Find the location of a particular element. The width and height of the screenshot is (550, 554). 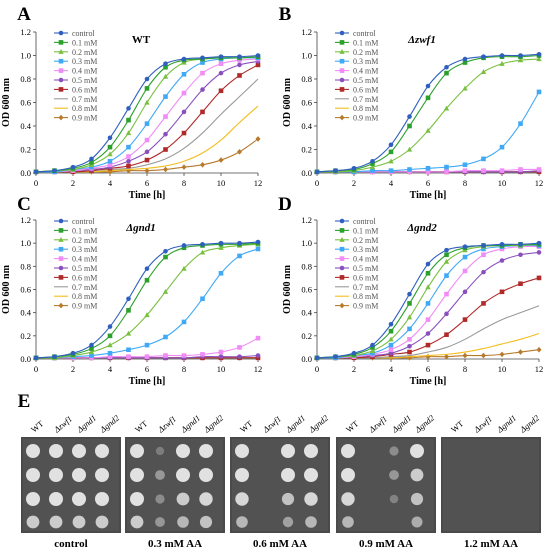

legend-label: 0.1 mM is located at coordinates (84, 230).